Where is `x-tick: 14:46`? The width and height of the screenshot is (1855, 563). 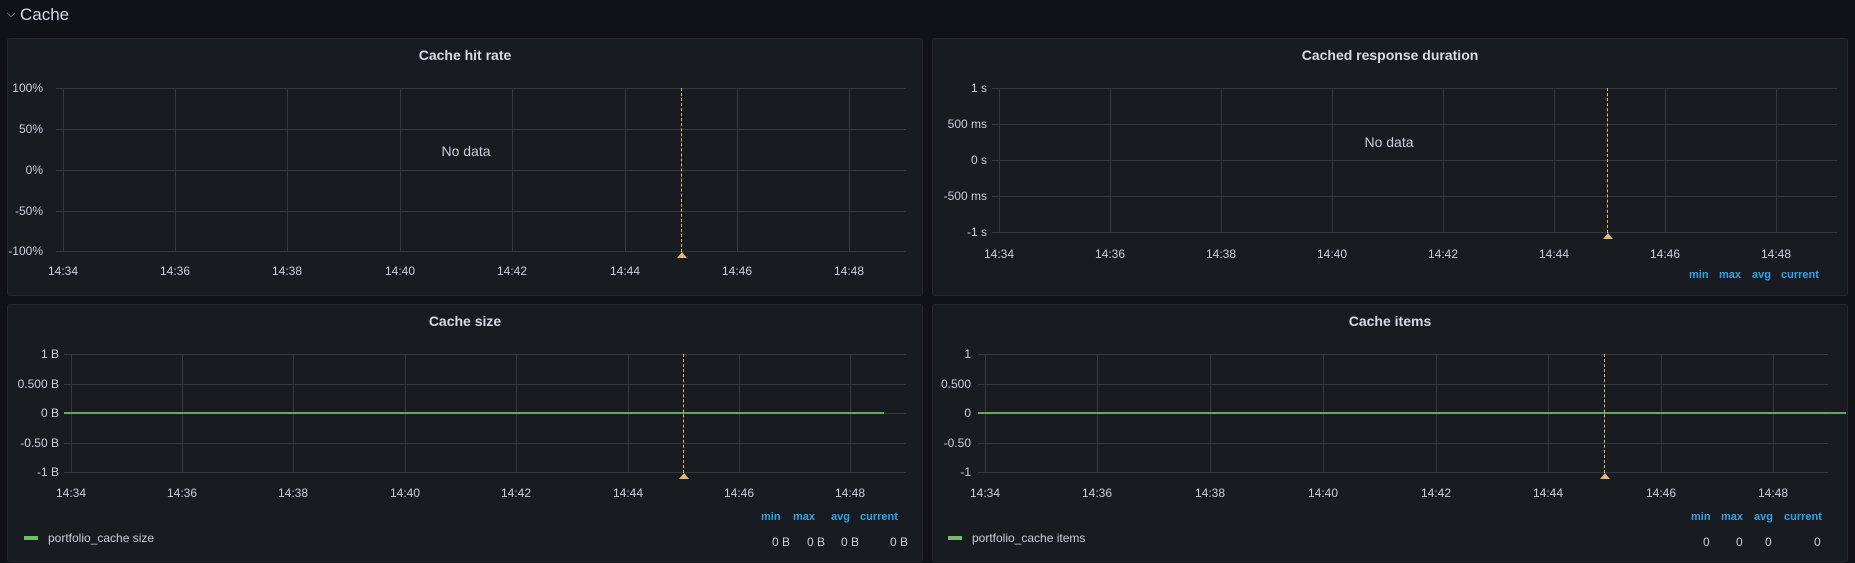
x-tick: 14:46 is located at coordinates (737, 271).